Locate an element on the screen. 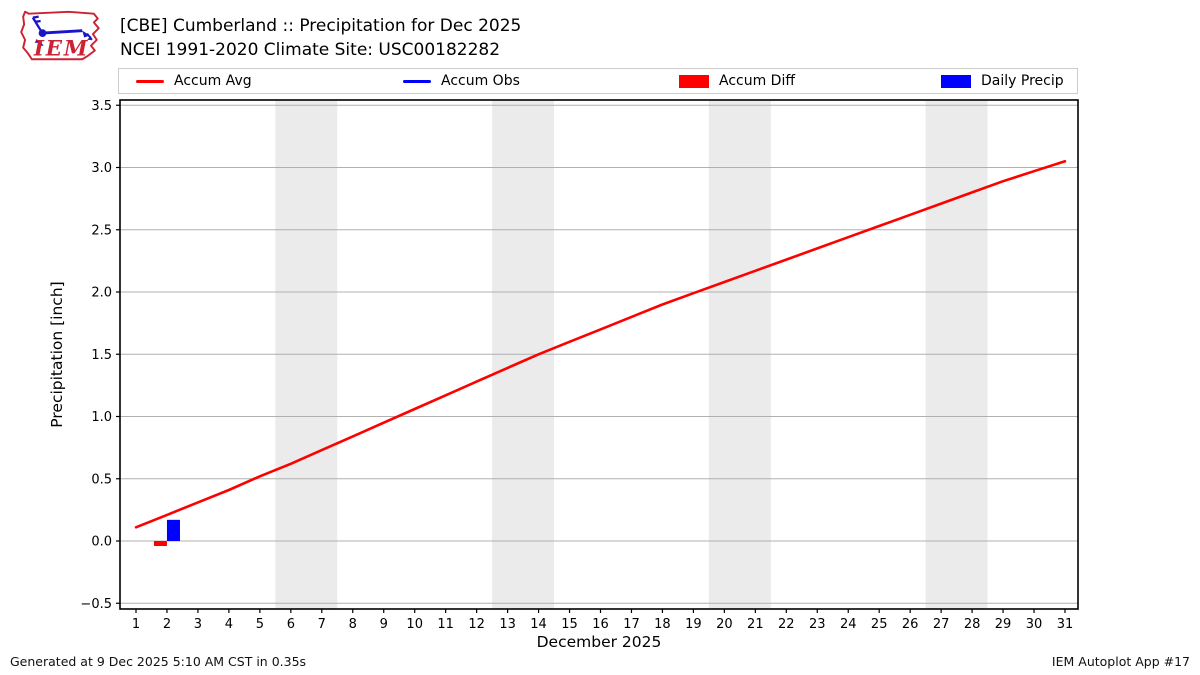 This screenshot has width=1200, height=675. x-tick-label: 8 is located at coordinates (353, 624).